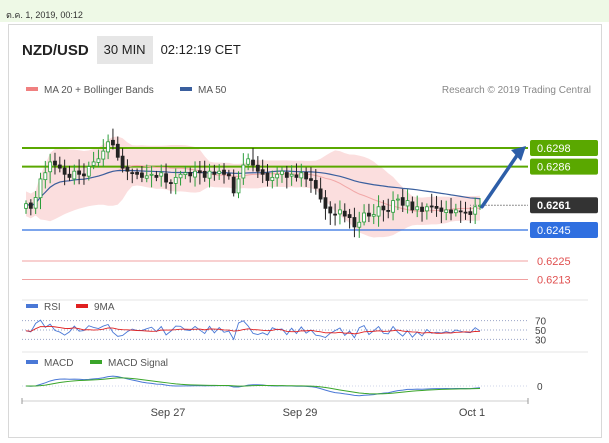 Image resolution: width=609 pixels, height=443 pixels. I want to click on rsi-legend-label: RSI, so click(52, 307).